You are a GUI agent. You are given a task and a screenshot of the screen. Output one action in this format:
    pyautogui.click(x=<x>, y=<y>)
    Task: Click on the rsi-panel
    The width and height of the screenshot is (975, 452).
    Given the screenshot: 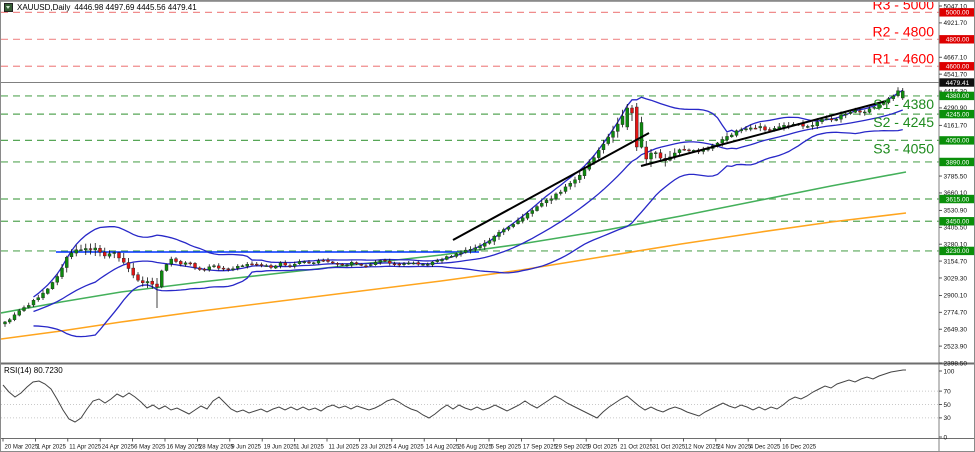 What is the action you would take?
    pyautogui.click(x=470, y=396)
    